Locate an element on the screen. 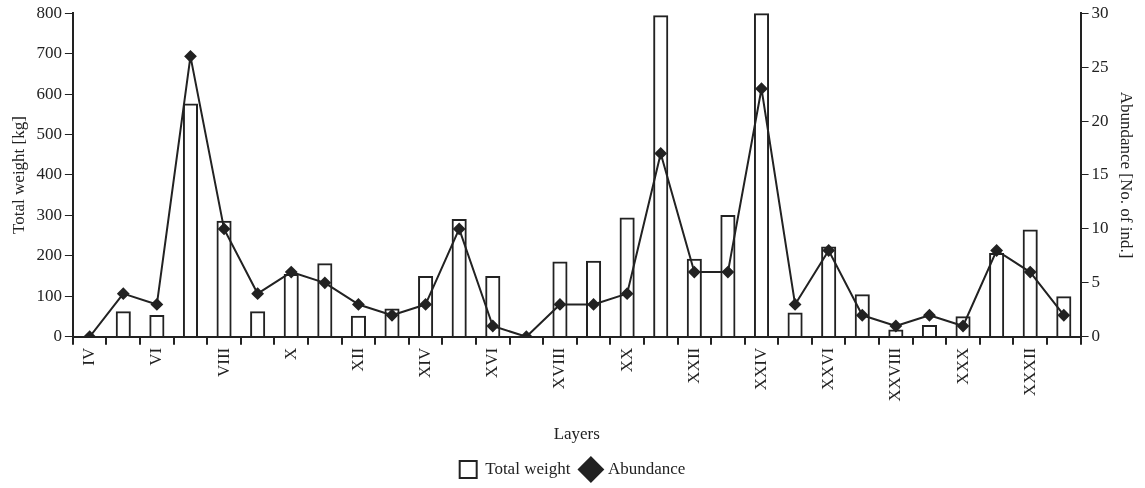 This screenshot has height=488, width=1145. x-tick-label: VIII is located at coordinates (223, 362).